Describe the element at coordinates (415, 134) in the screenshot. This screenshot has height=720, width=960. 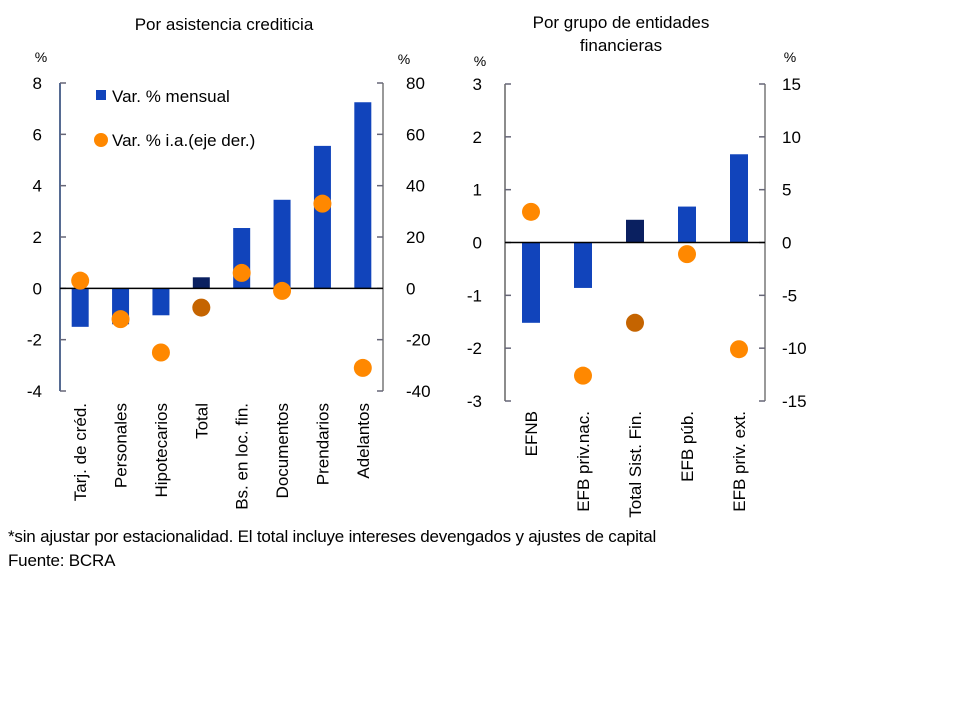
I see `right-tick-label: 60` at that location.